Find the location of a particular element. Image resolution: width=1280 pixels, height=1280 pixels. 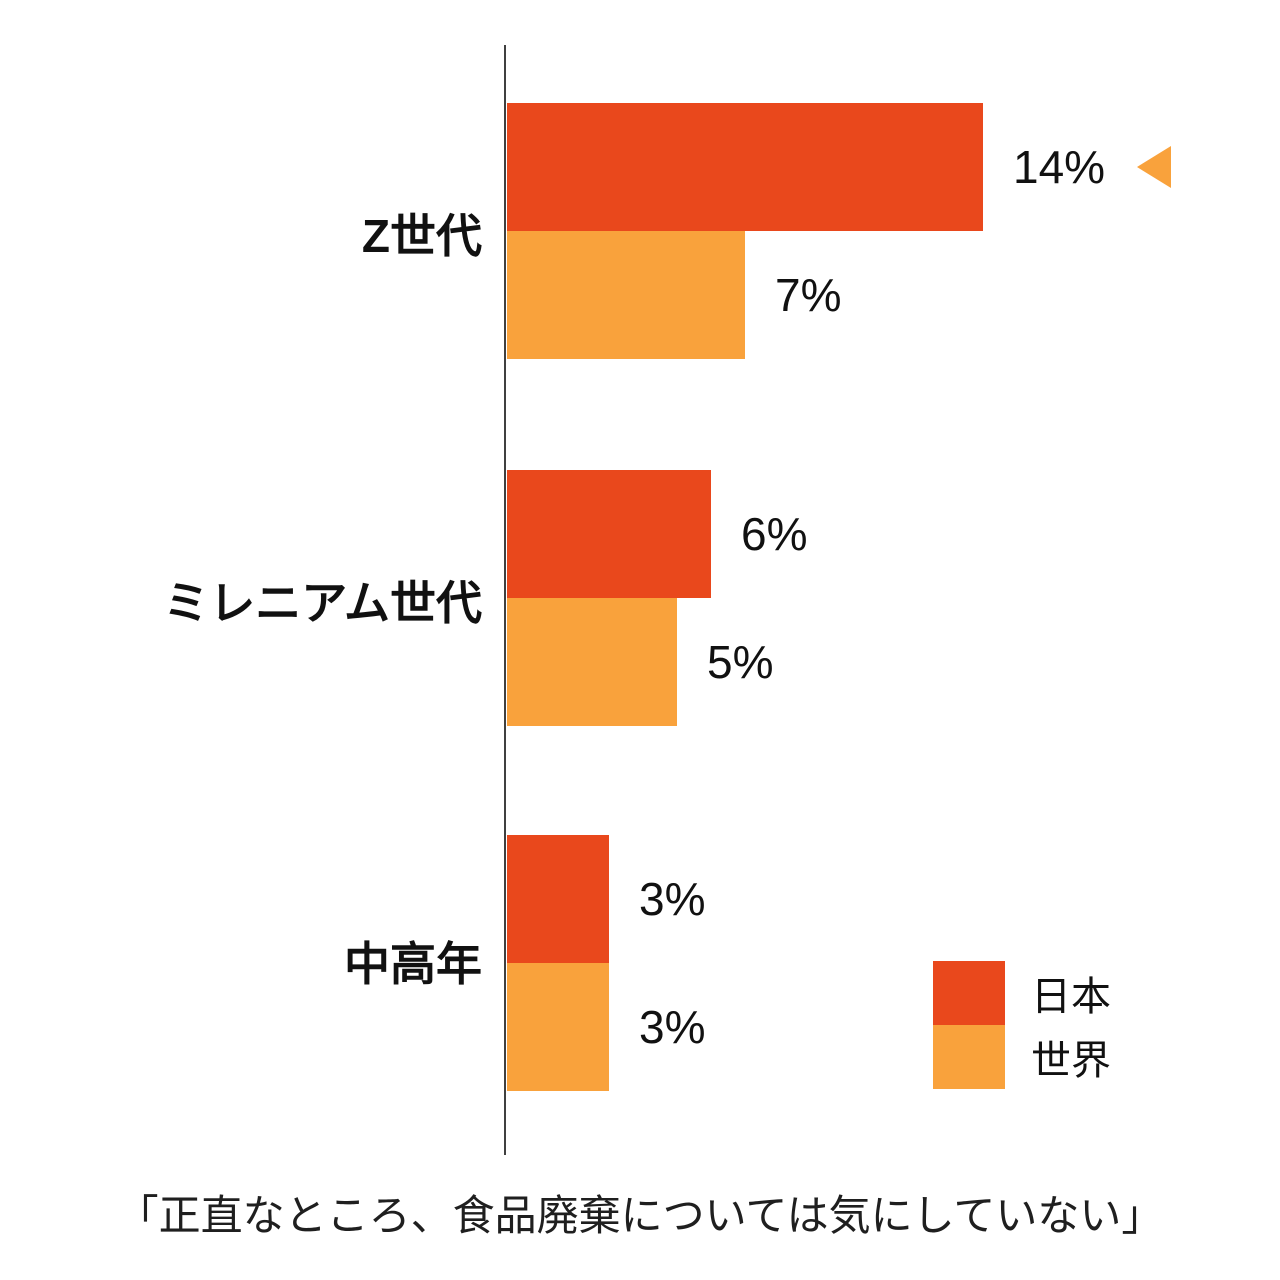

bar-row-japan-millennials: 6% is located at coordinates (893, 534).